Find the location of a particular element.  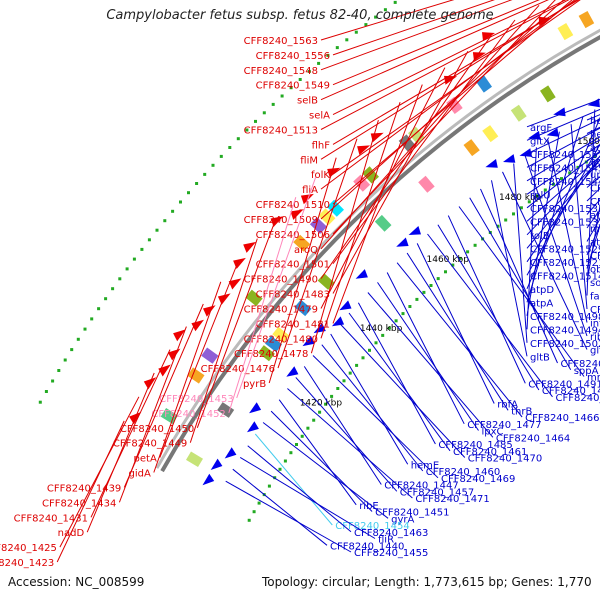

gene-label: CFF8240_1548 is located at coordinates (281, 71).